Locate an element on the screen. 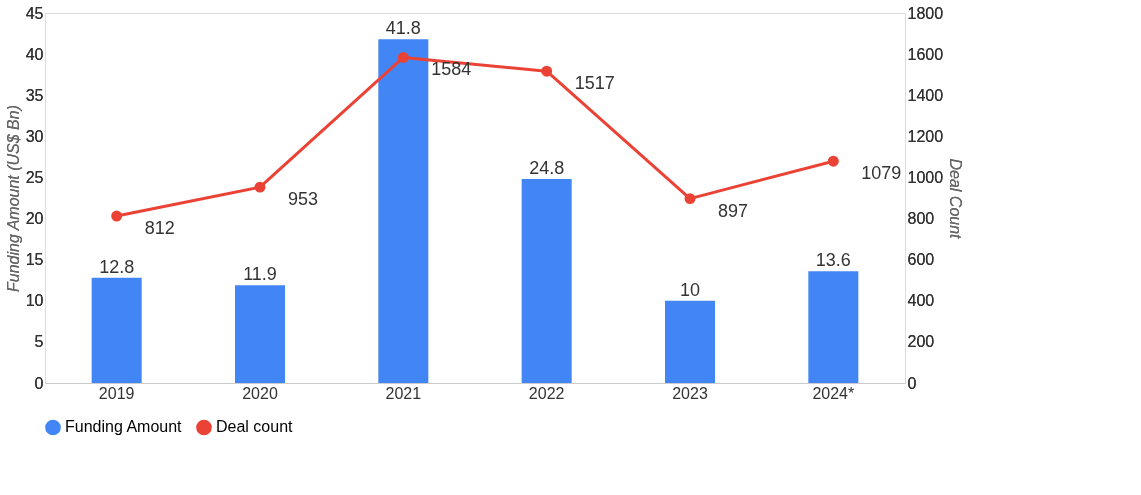 This screenshot has width=1141, height=495. y-tick-label: 40 is located at coordinates (34, 54).